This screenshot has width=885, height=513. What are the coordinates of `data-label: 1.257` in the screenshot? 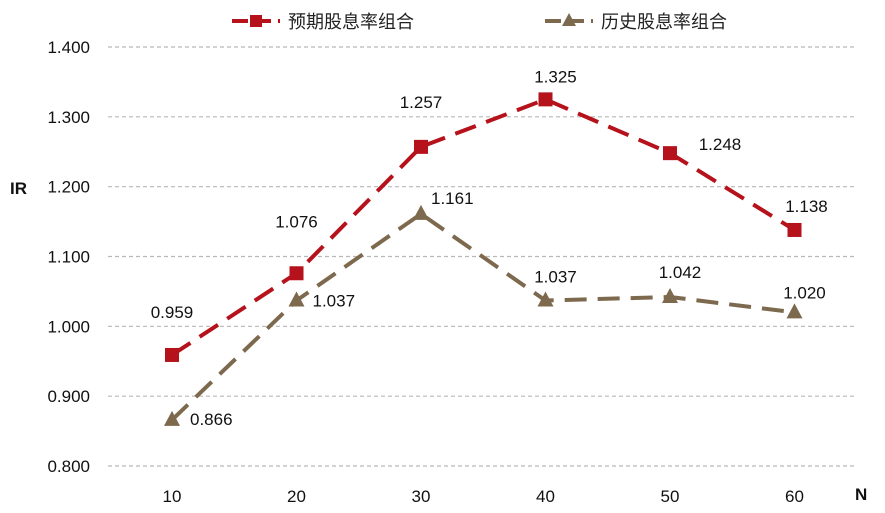 It's located at (421, 102).